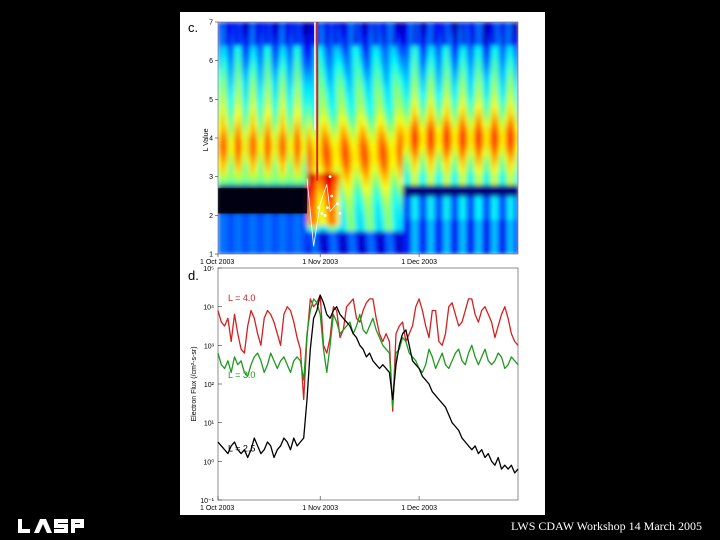  Describe the element at coordinates (51, 526) in the screenshot. I see `lasp-logo` at that location.